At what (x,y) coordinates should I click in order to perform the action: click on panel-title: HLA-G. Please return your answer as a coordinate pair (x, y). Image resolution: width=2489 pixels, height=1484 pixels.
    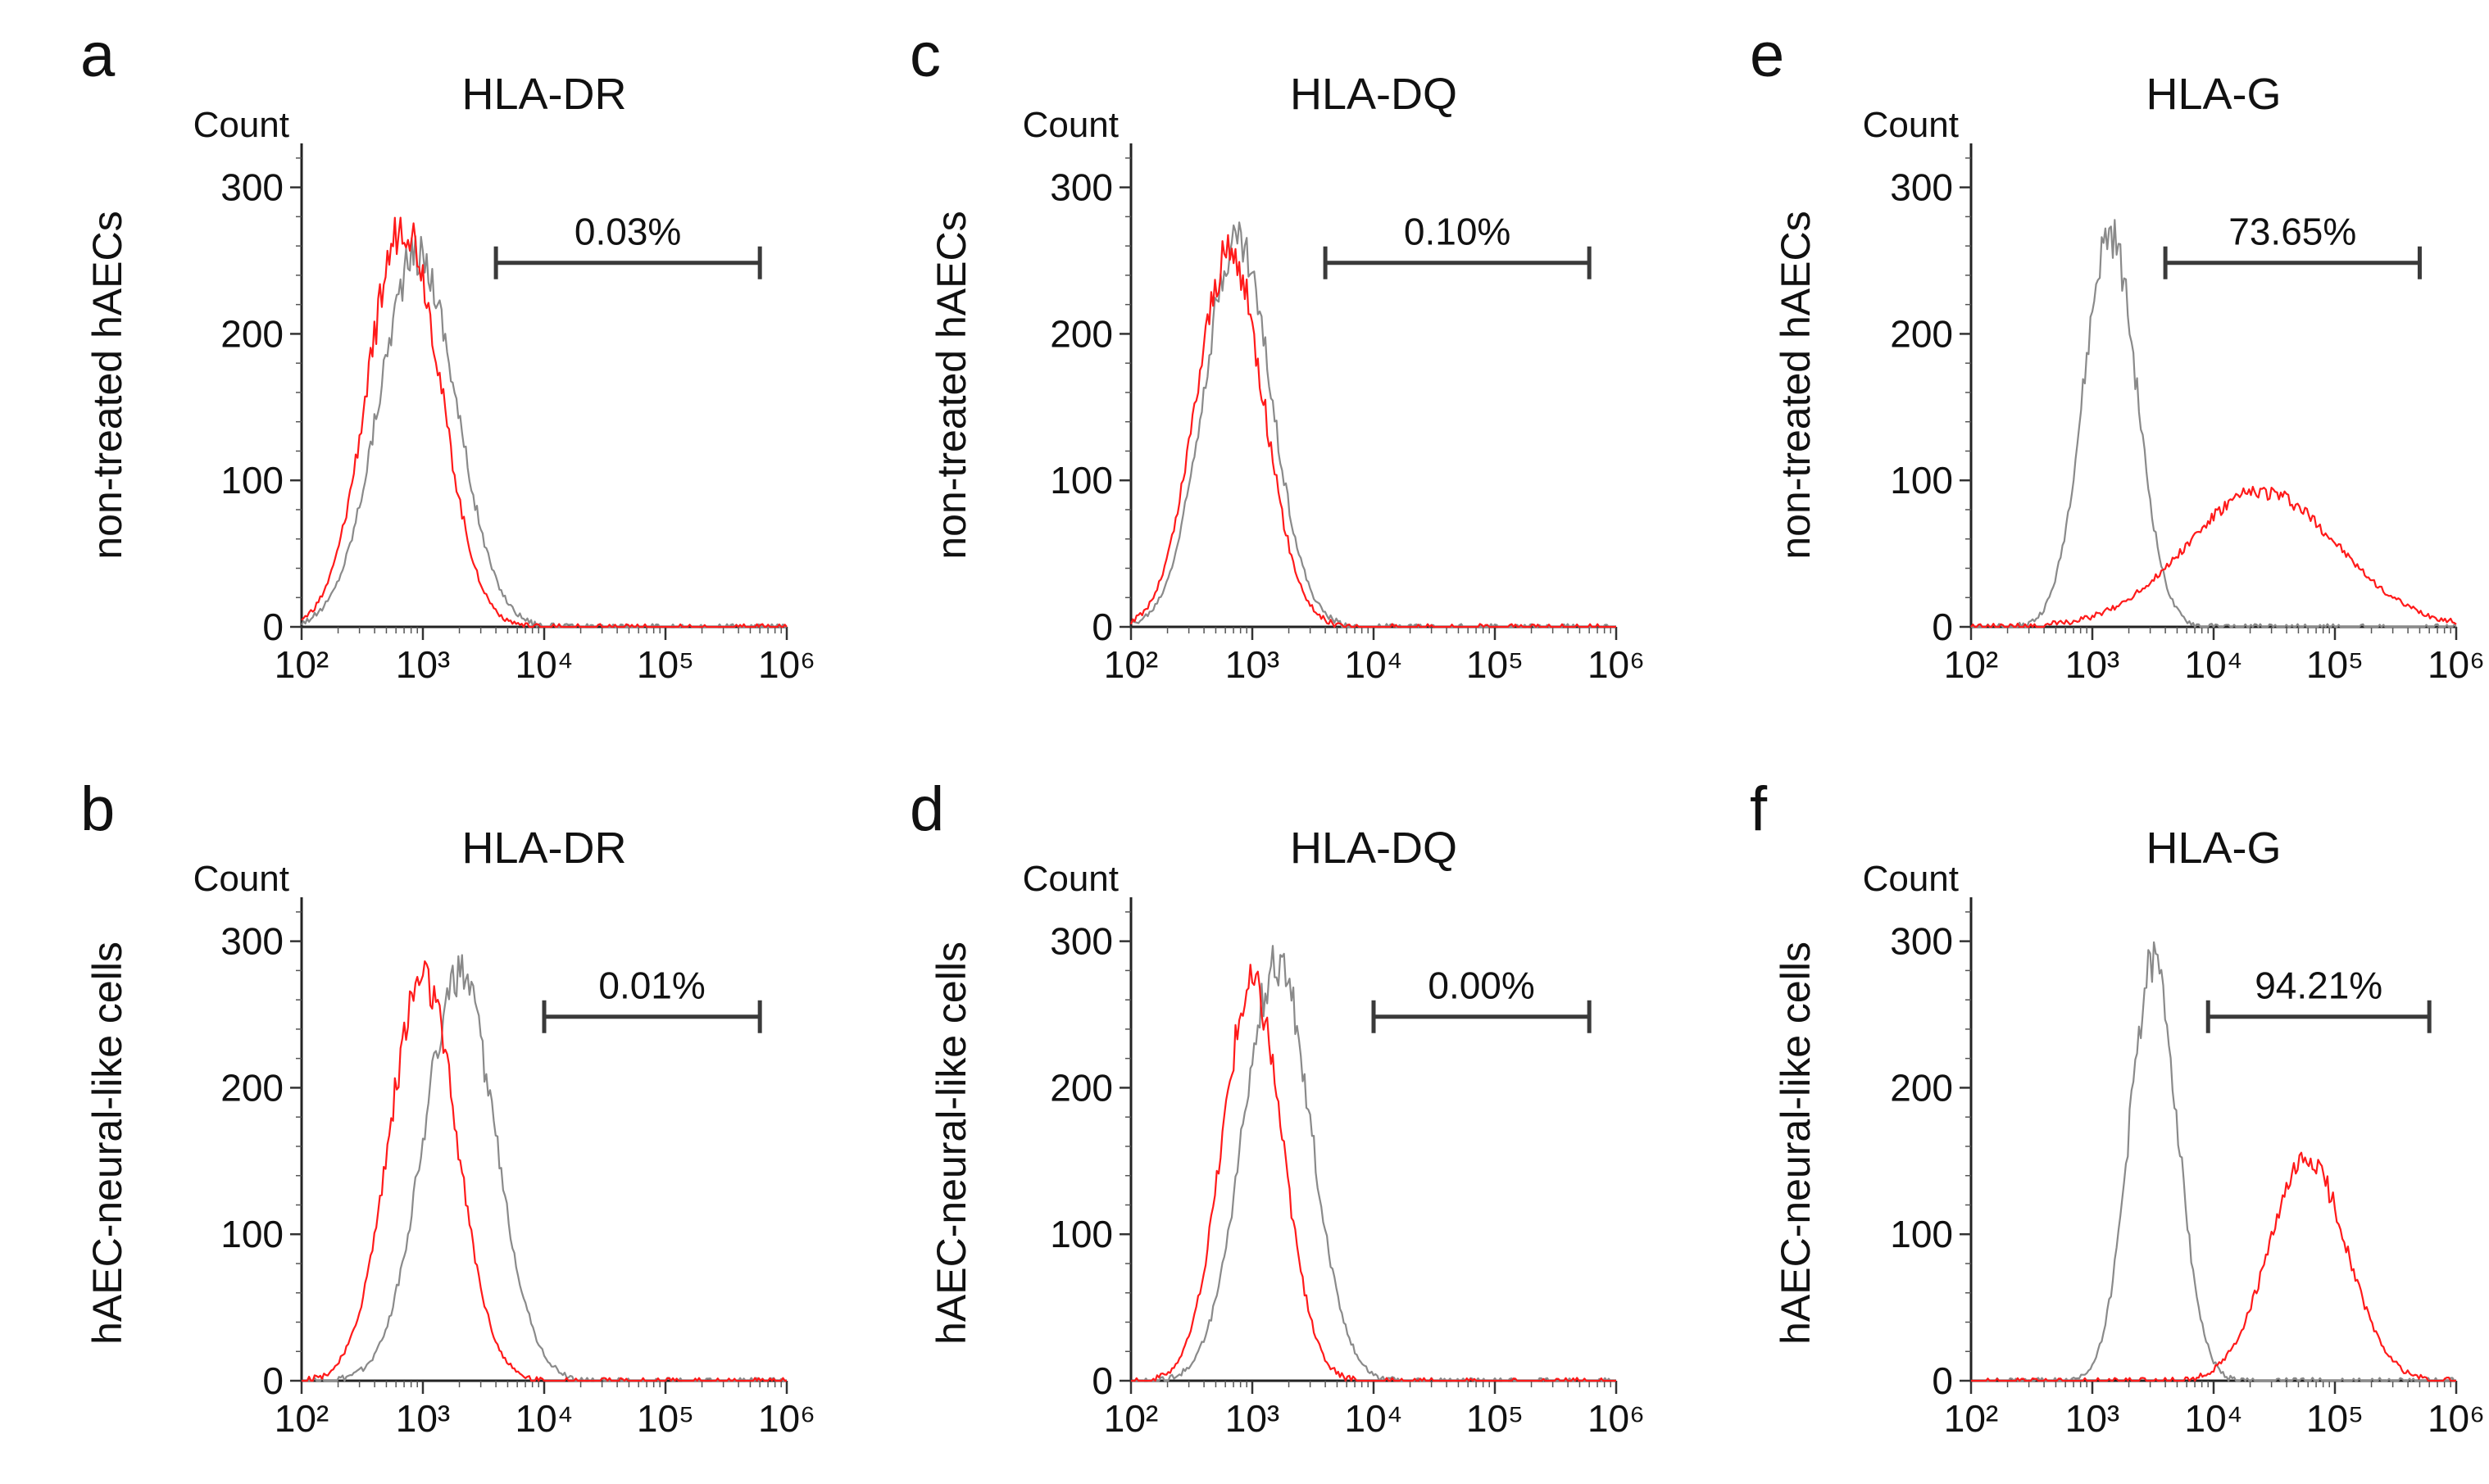
    Looking at the image, I should click on (2213, 848).